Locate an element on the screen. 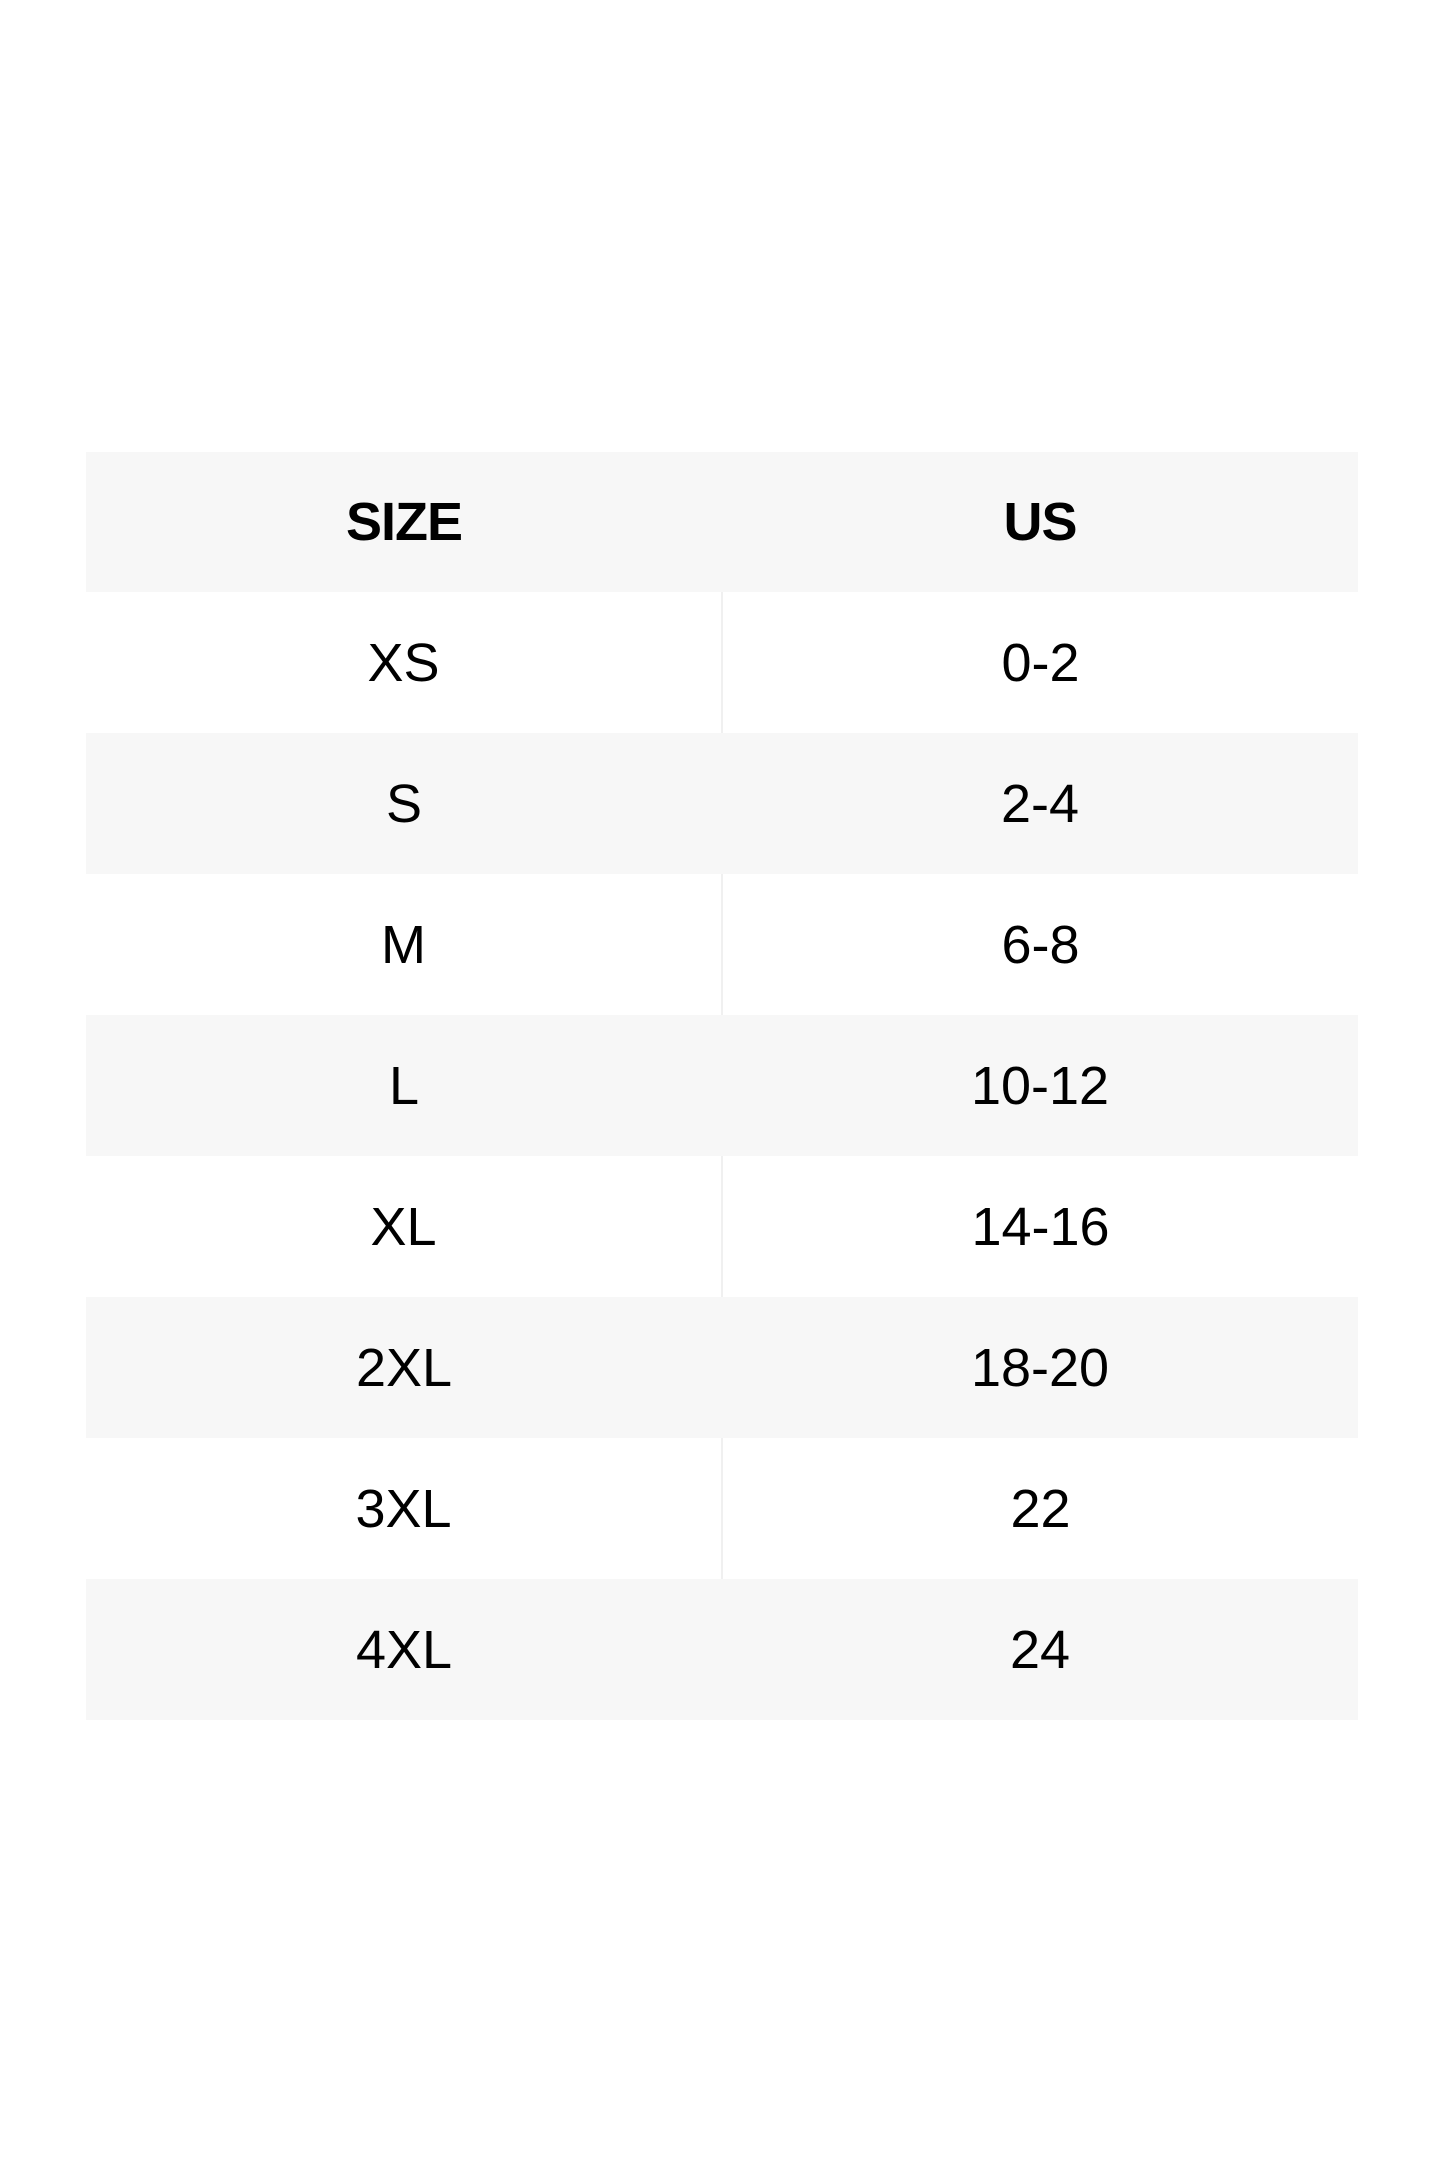 The image size is (1445, 2168). size-cell: S is located at coordinates (404, 803).